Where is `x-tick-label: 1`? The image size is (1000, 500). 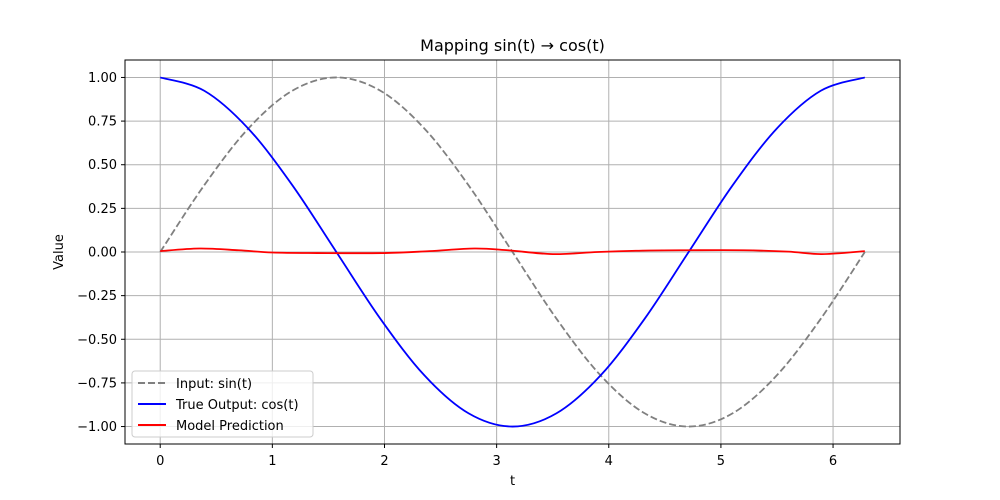
x-tick-label: 1 is located at coordinates (272, 461).